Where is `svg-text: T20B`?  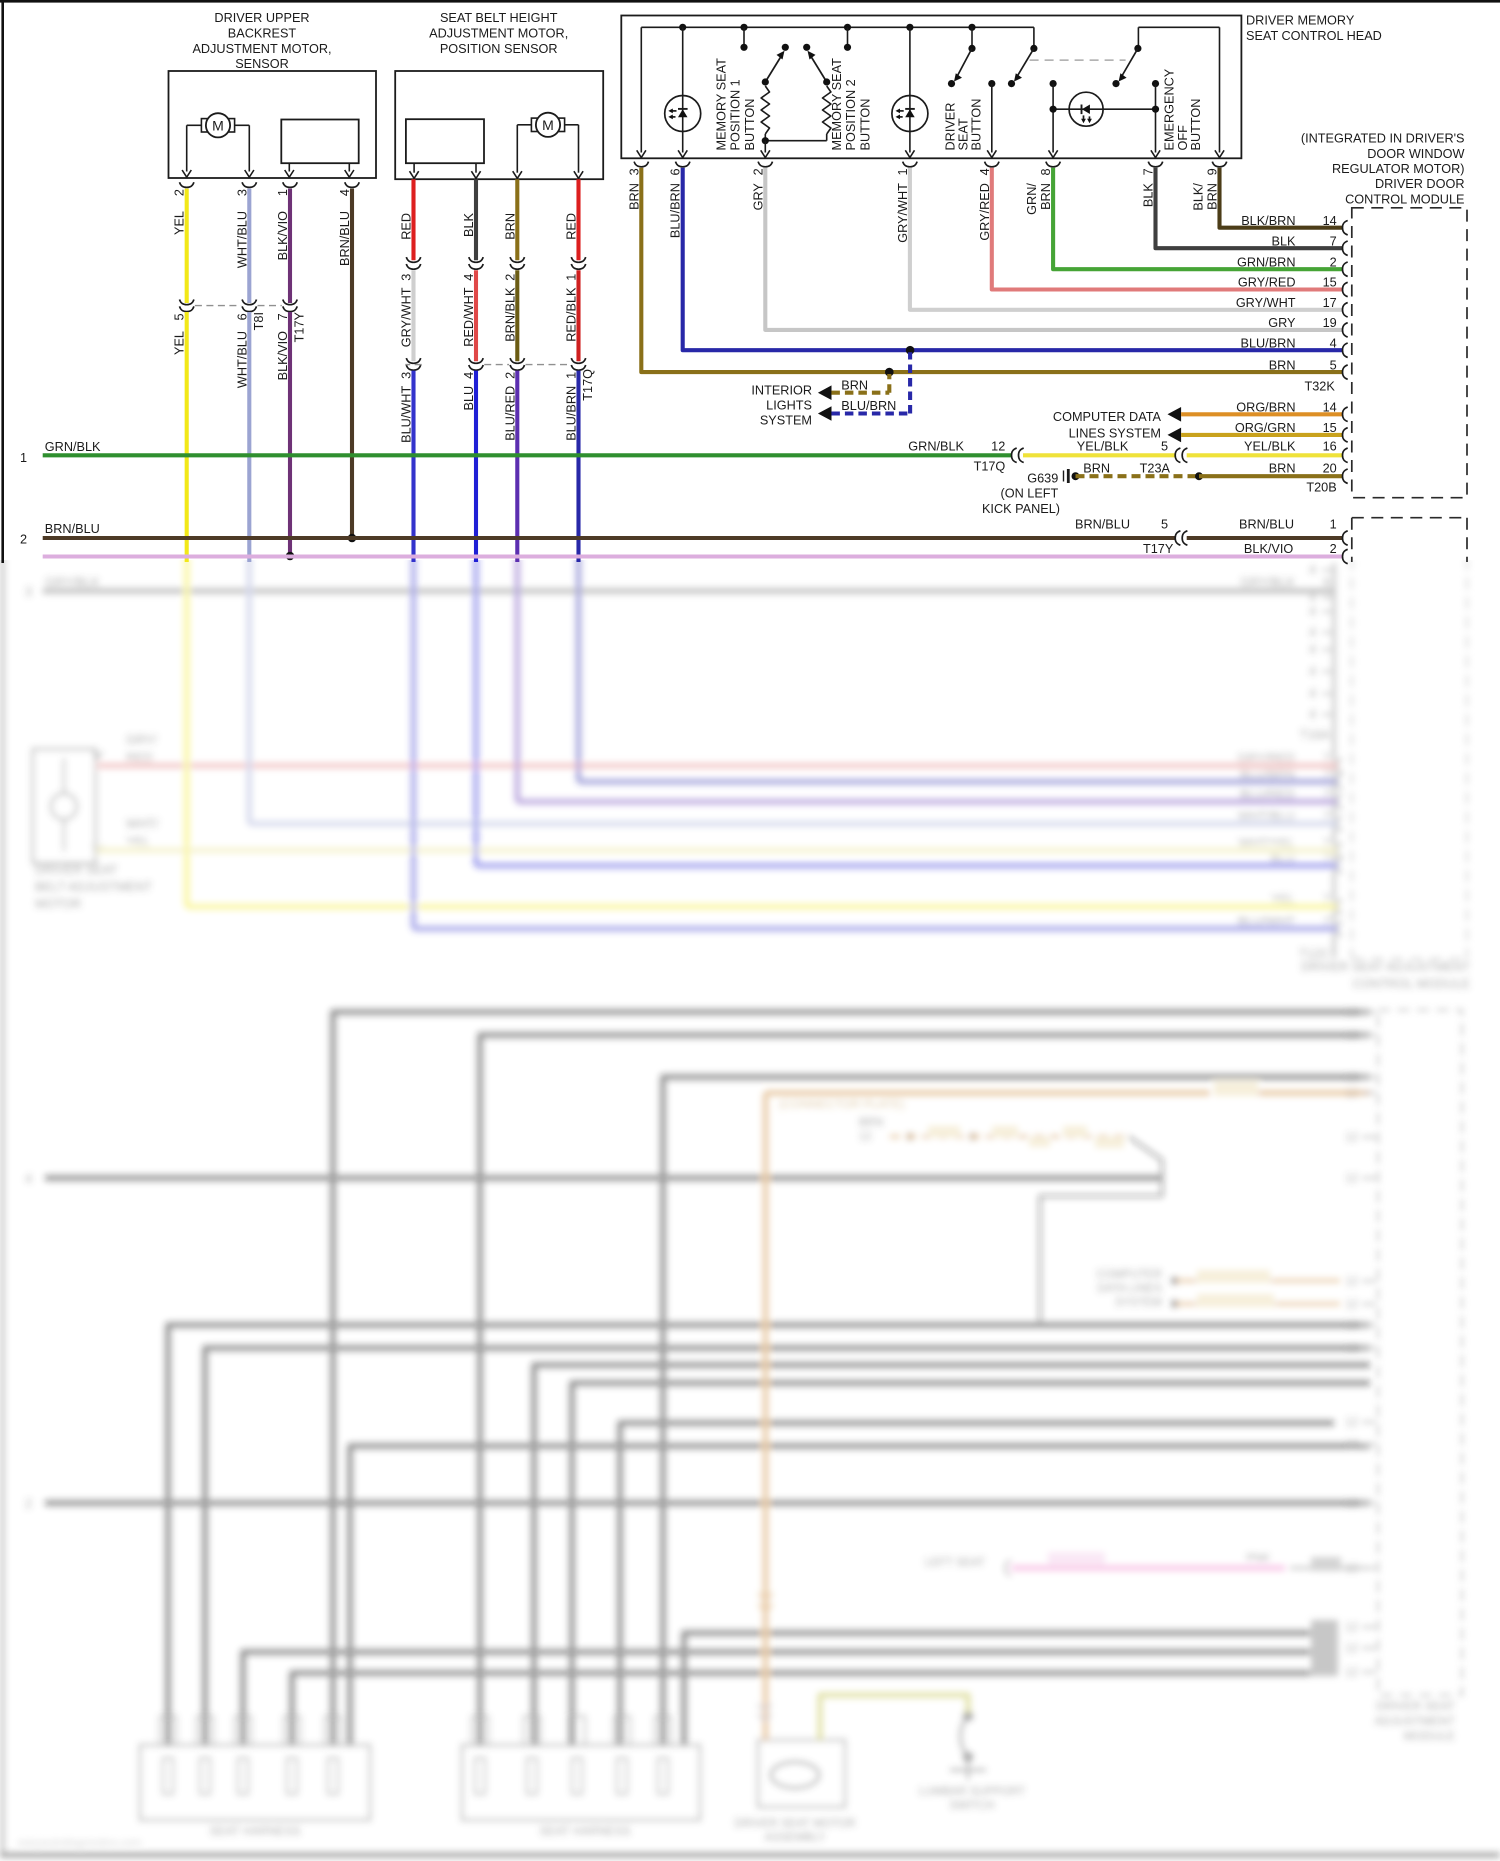
svg-text: T20B is located at coordinates (1321, 488).